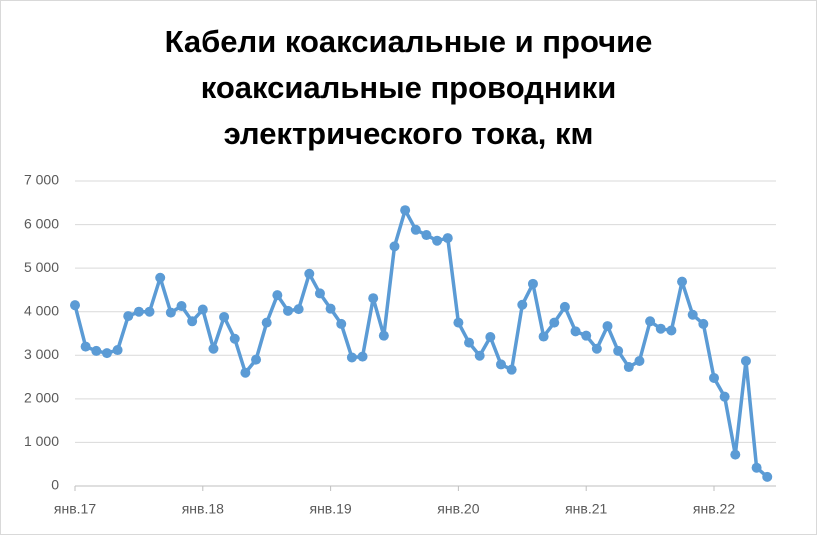 The height and width of the screenshot is (535, 817). I want to click on y-tick-label: 6 000, so click(41, 223).